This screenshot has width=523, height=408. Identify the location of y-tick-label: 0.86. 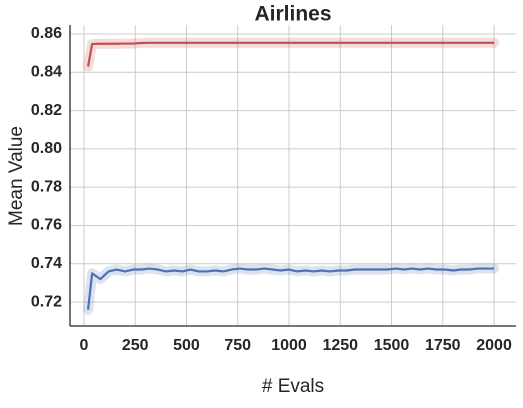
(46, 33).